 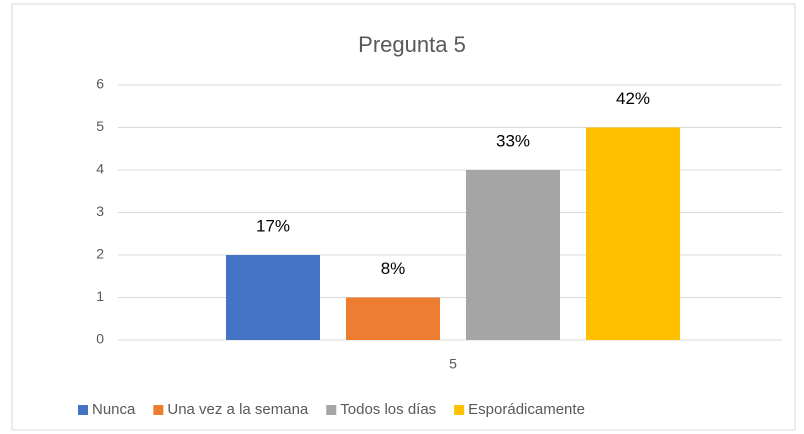 What do you see at coordinates (100, 169) in the screenshot?
I see `y-tick-label: 4` at bounding box center [100, 169].